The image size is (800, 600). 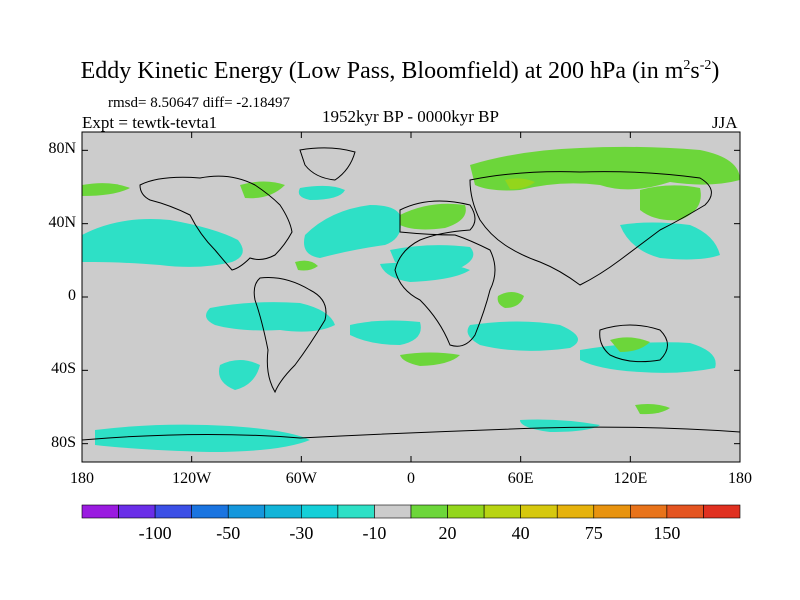 I want to click on green-patch-asia-east, so click(x=670, y=203).